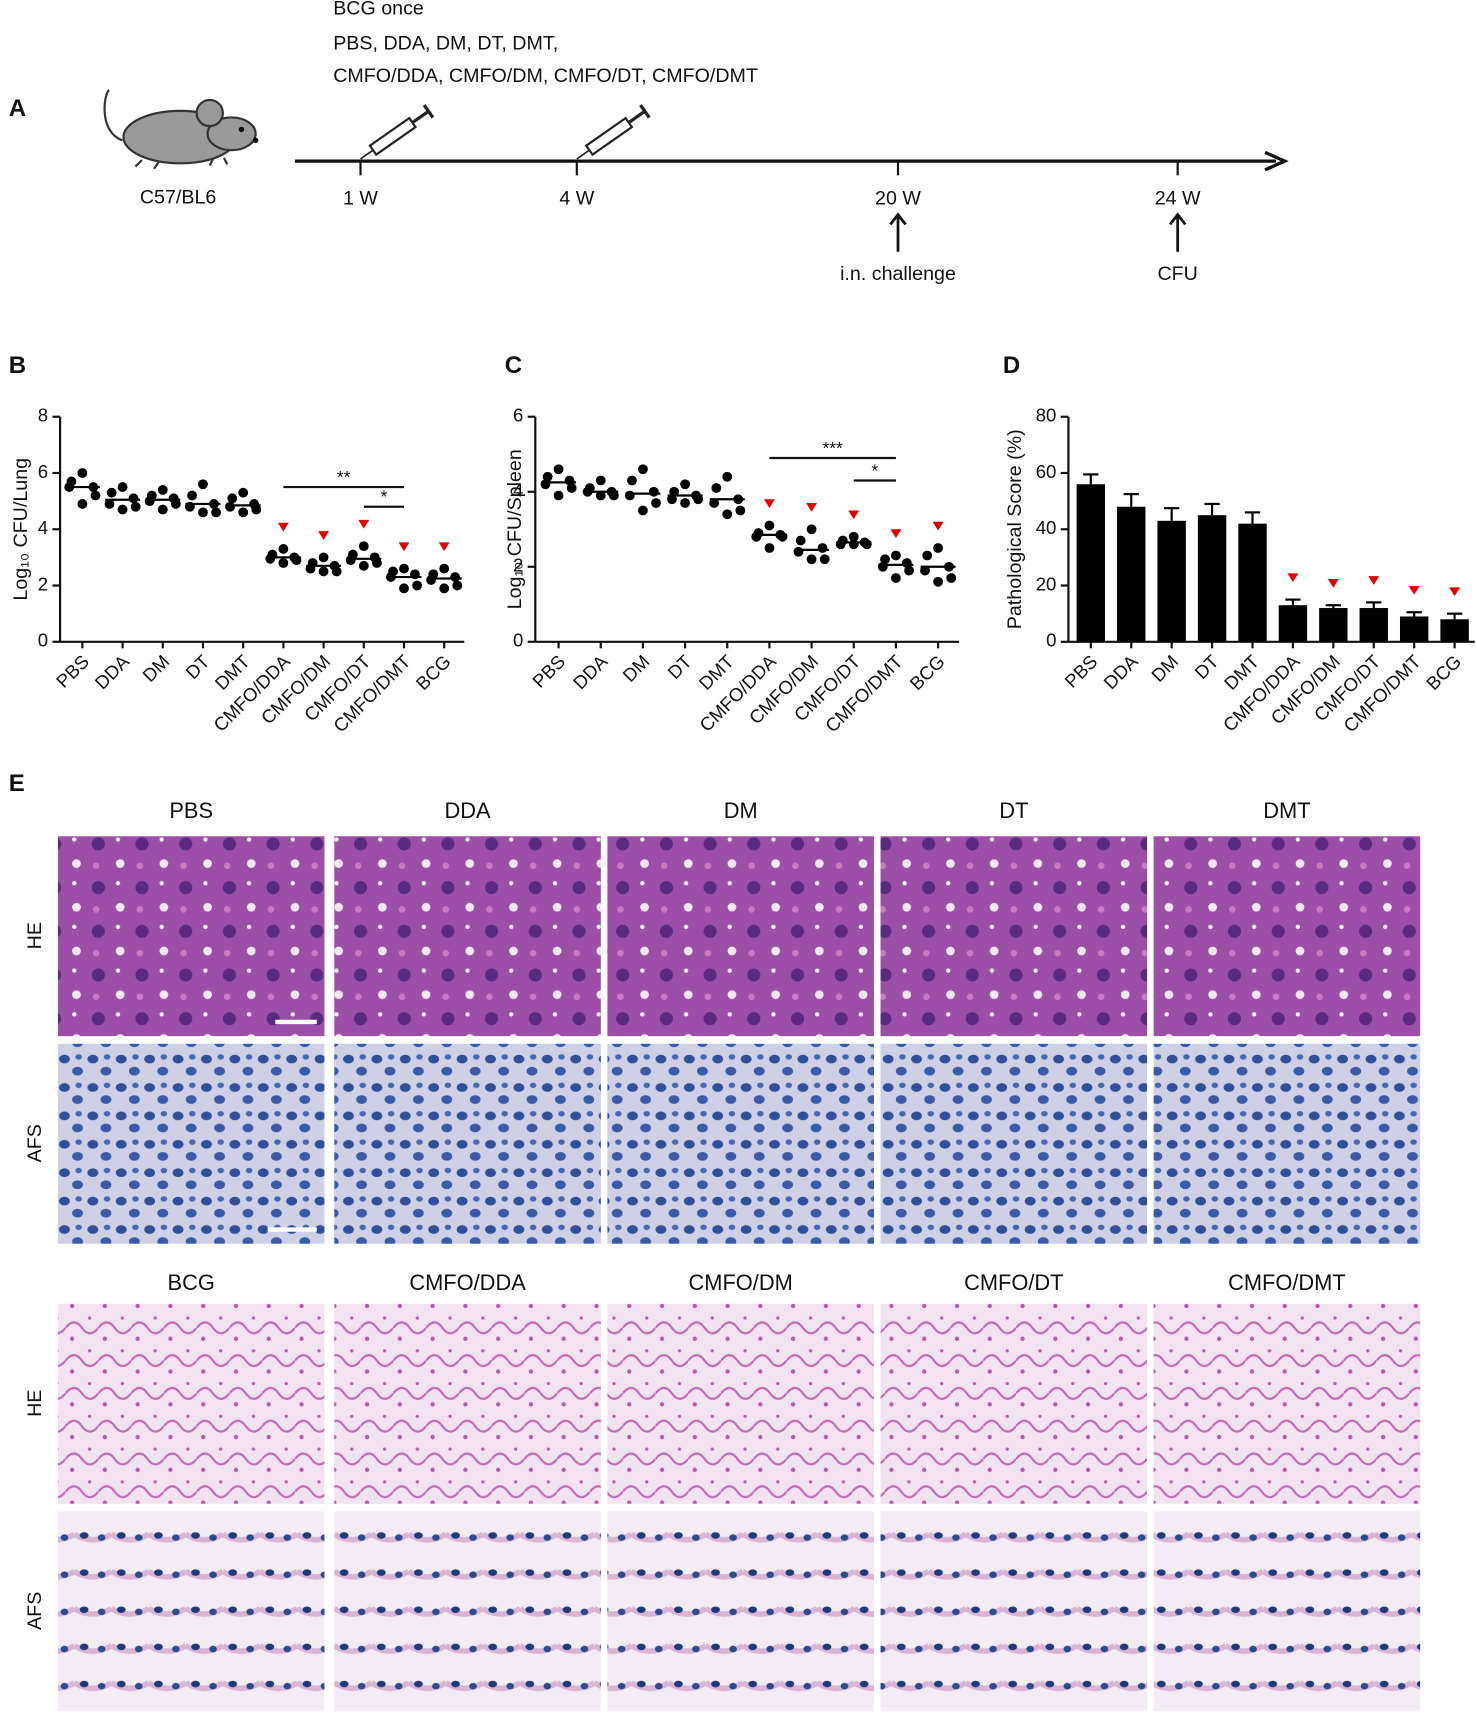 The image size is (1477, 1714). Describe the element at coordinates (518, 490) in the screenshot. I see `y-tick-label: 4` at that location.